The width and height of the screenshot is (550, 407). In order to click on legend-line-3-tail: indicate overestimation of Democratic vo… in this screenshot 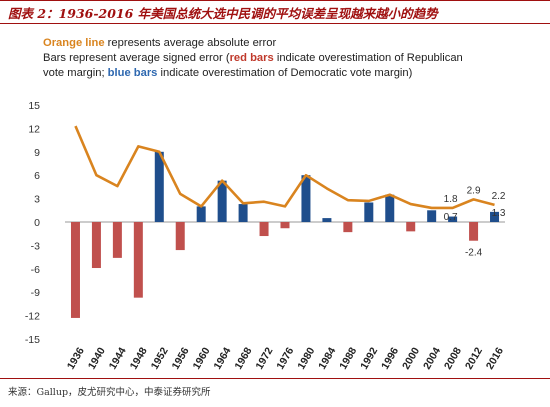, I will do `click(285, 73)`.